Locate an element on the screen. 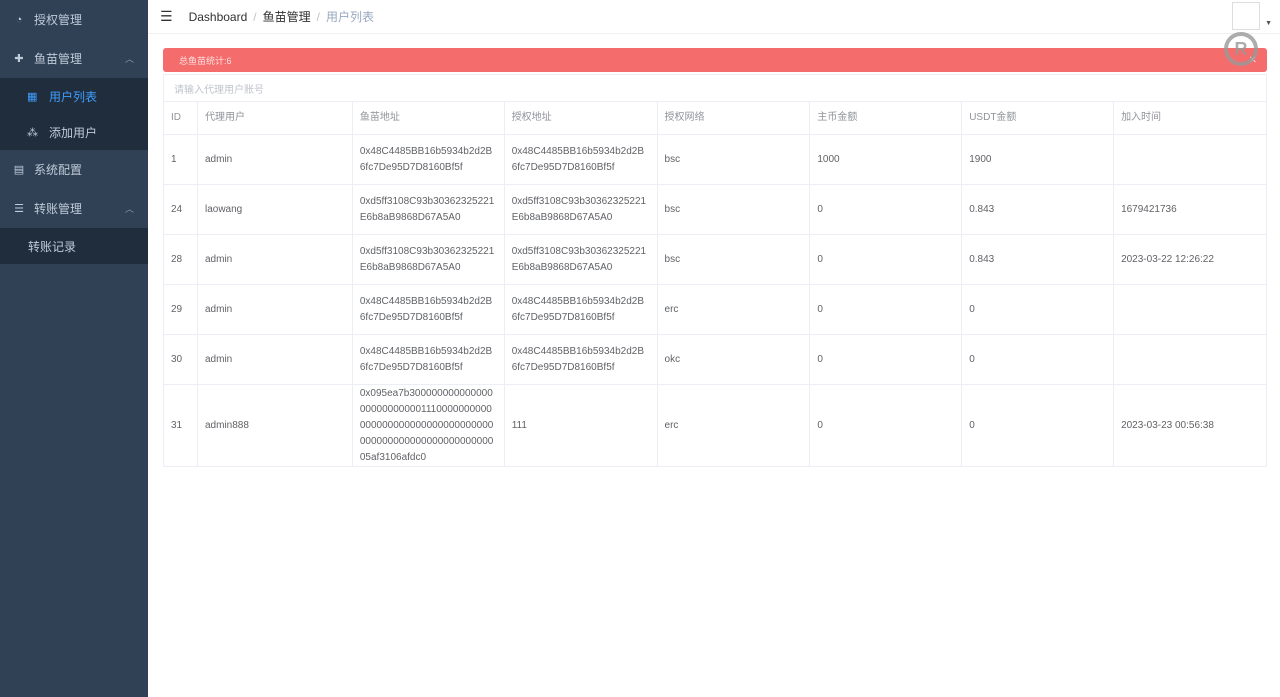  column-header: 授权网络 is located at coordinates (733, 118).